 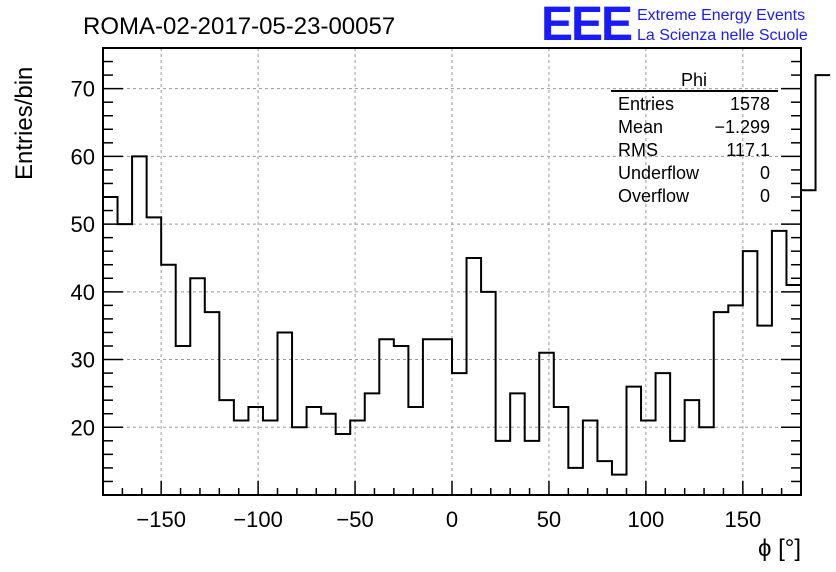 I want to click on x-tick-label: −150, so click(x=161, y=519).